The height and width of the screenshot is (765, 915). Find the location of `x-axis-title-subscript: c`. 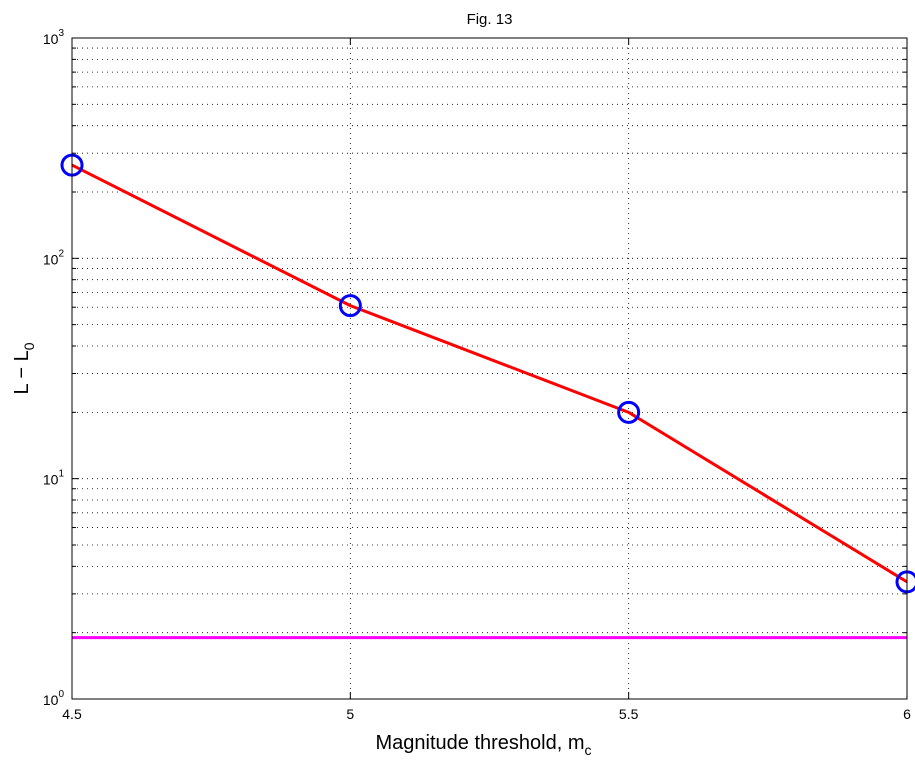

x-axis-title-subscript: c is located at coordinates (588, 750).